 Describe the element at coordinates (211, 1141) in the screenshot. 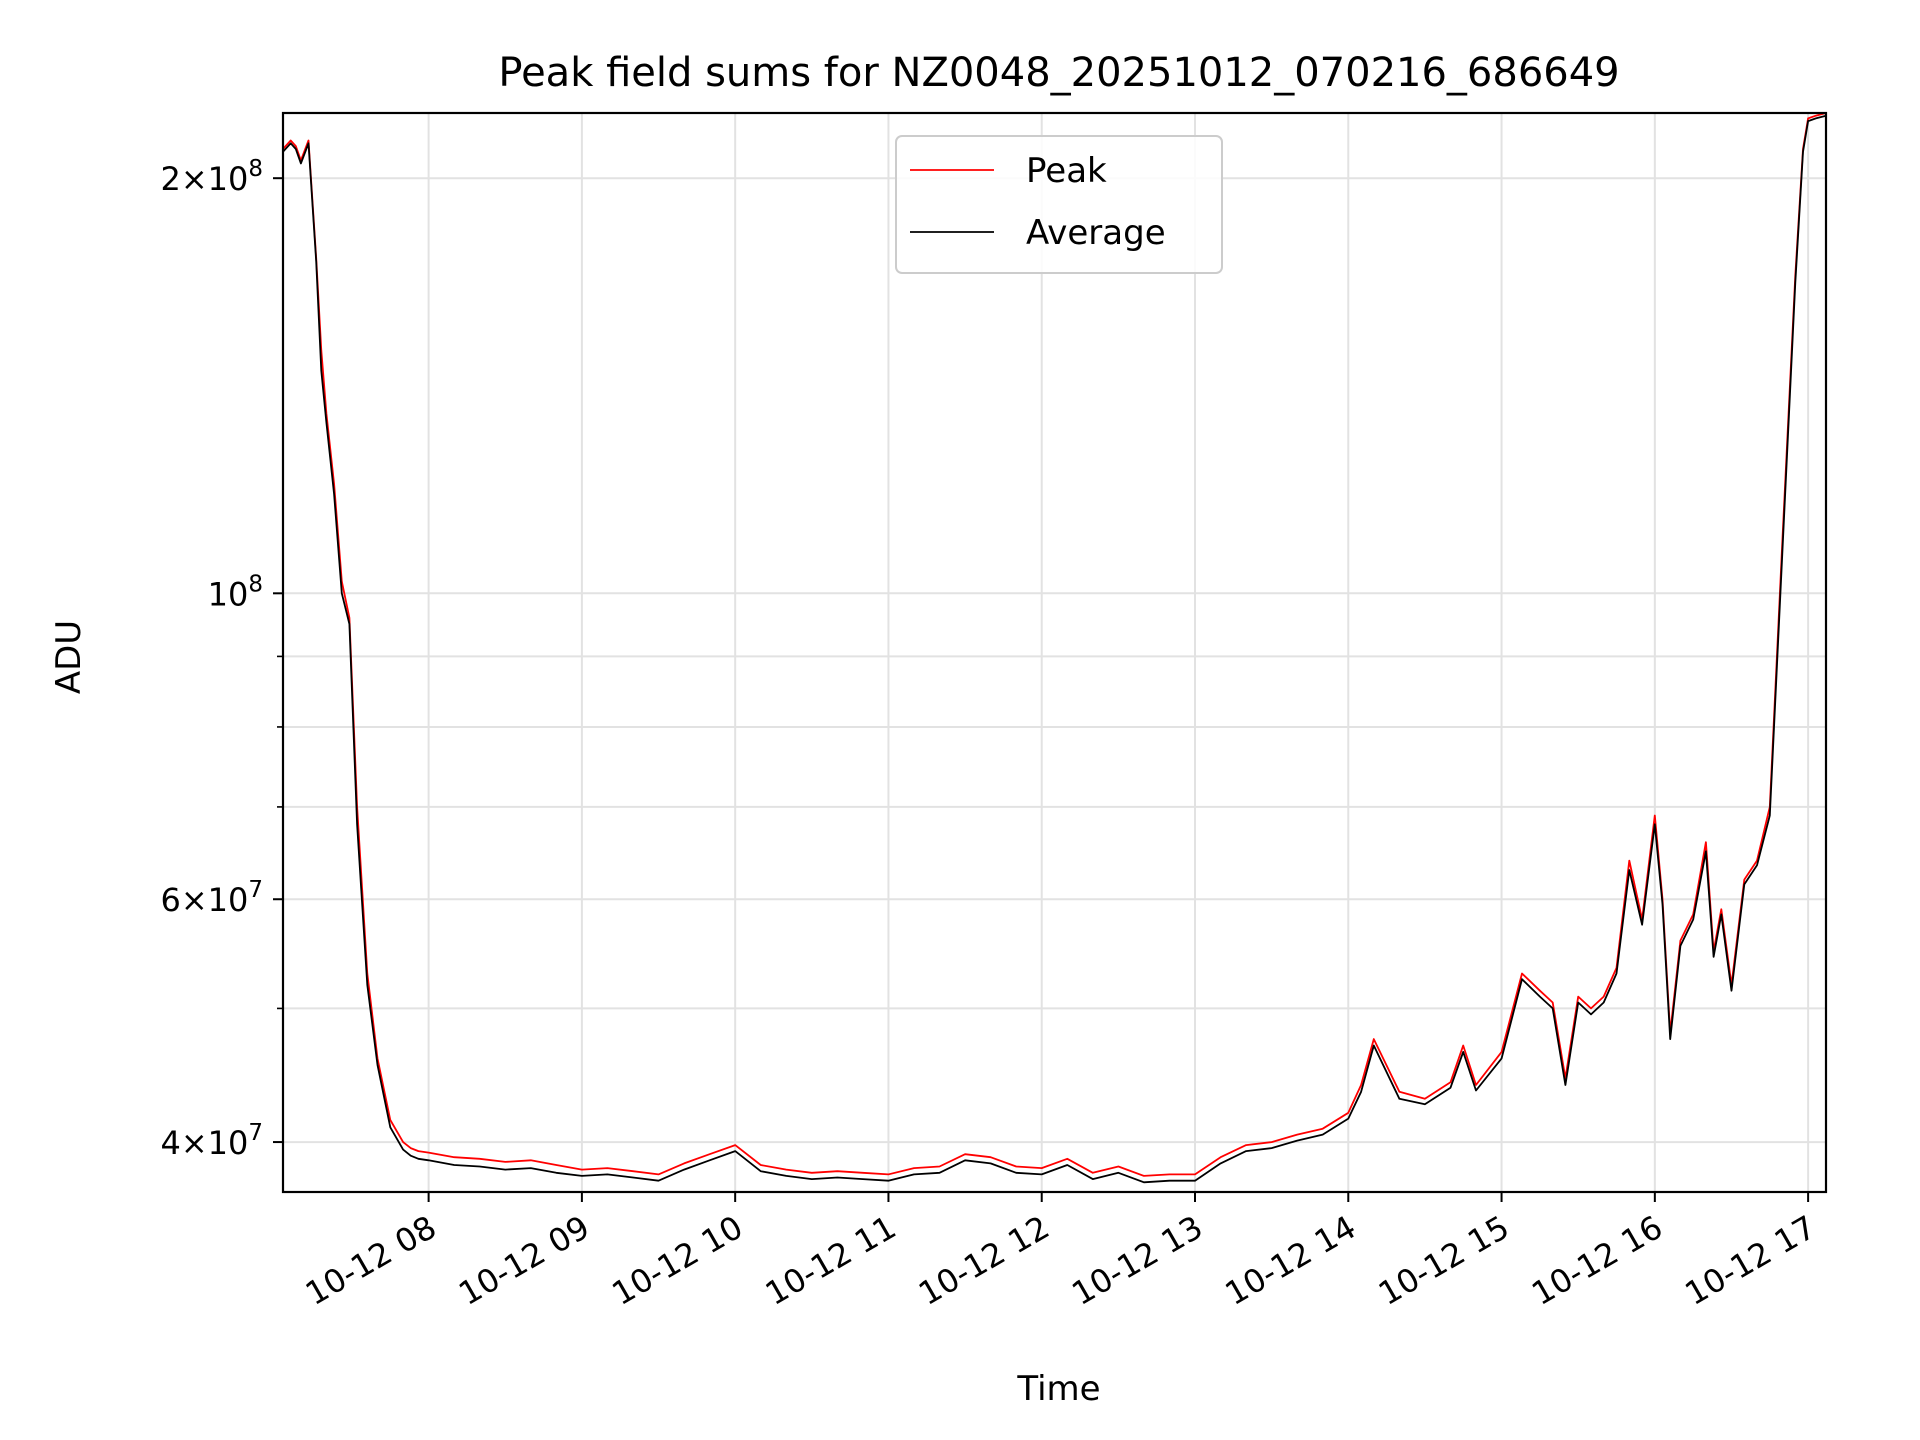

I see `y-tick-label: 4×107` at that location.